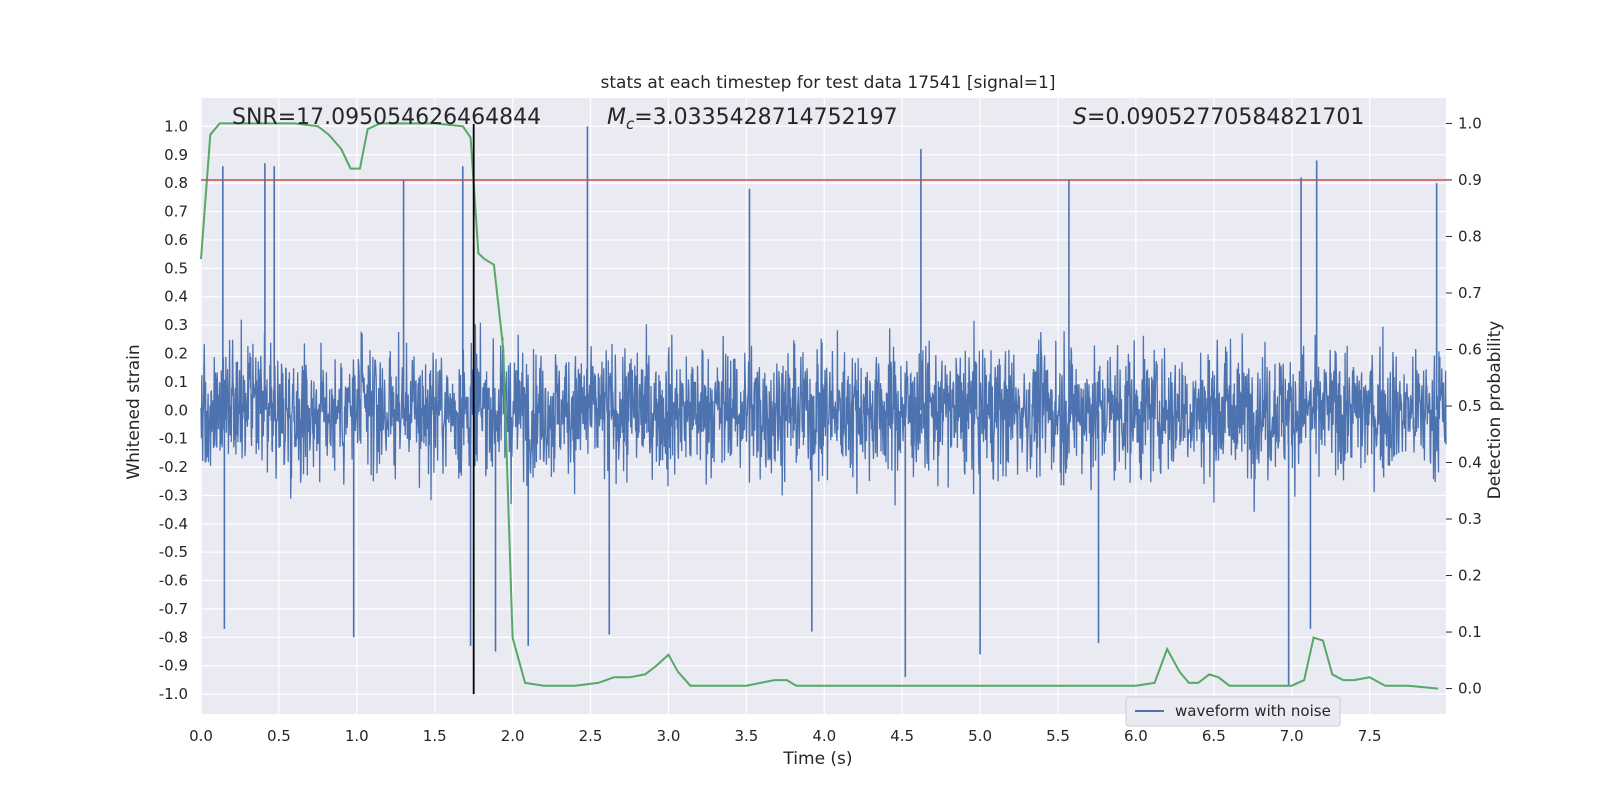  What do you see at coordinates (616, 117) in the screenshot?
I see `mc-symbol: M` at bounding box center [616, 117].